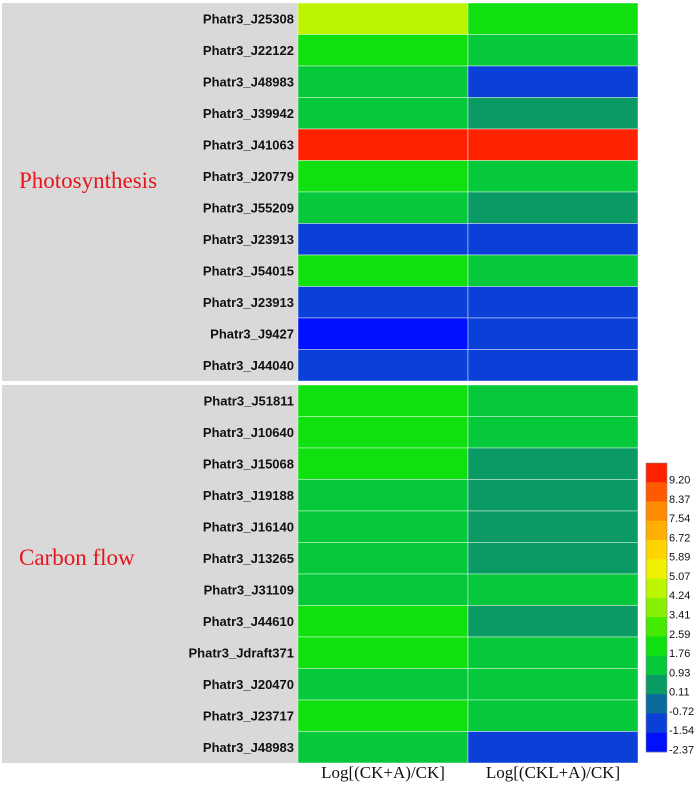  Describe the element at coordinates (553, 772) in the screenshot. I see `column-label: Log[(CKL+A)/CK]` at that location.